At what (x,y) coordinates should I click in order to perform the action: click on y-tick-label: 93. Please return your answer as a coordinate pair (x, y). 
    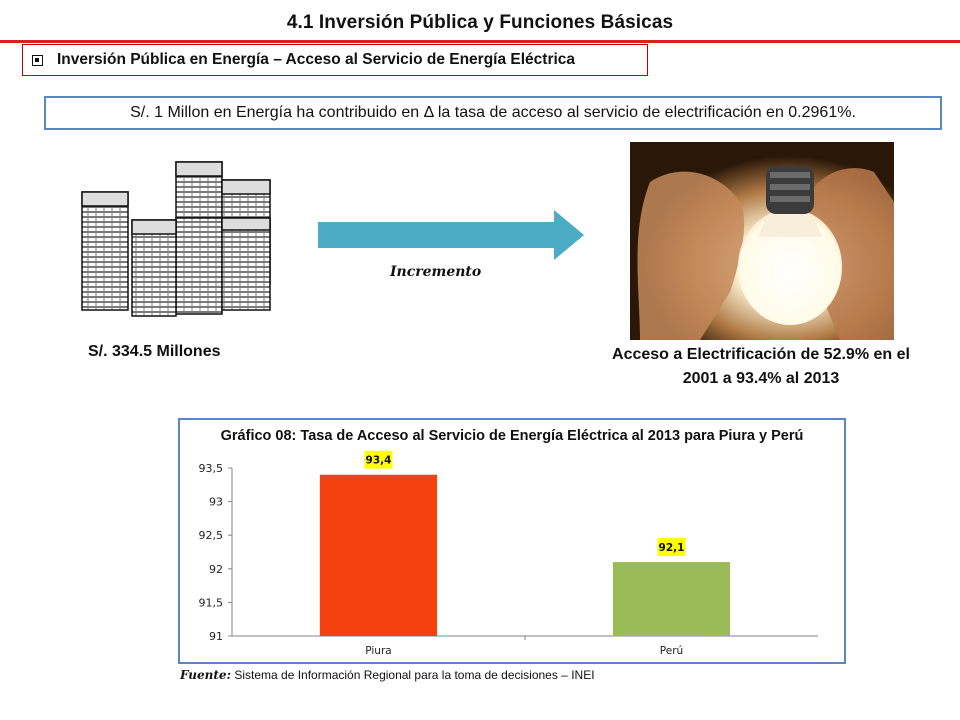
    Looking at the image, I should click on (216, 502).